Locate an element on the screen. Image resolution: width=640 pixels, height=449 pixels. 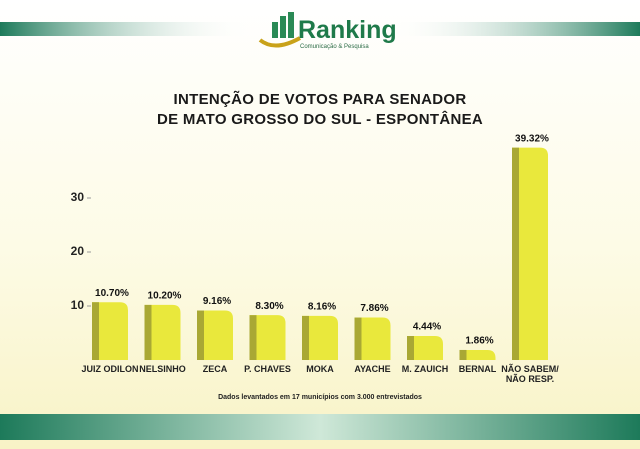
value-label: 9.16% is located at coordinates (217, 301).